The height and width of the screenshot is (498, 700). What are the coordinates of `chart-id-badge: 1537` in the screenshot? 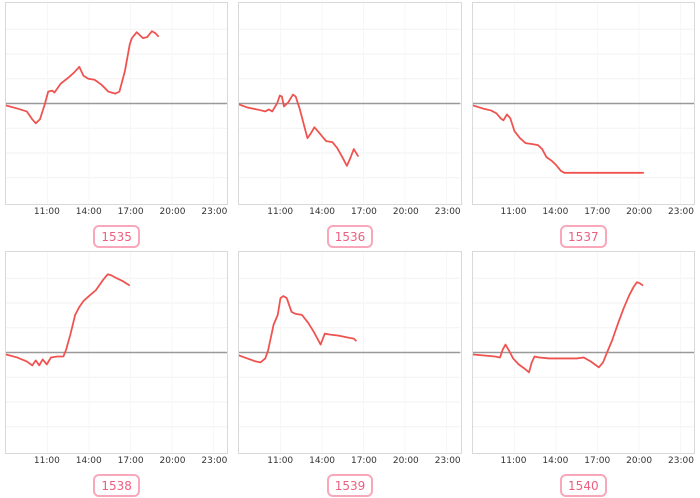 It's located at (583, 236).